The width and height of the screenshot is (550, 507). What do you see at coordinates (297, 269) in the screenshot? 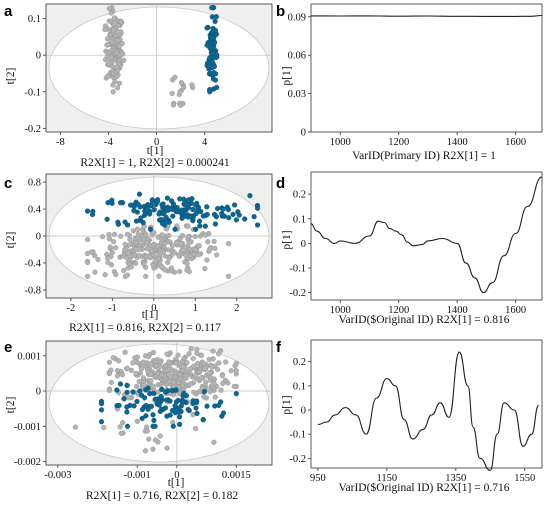
I see `d-ytick-label: -0.1` at bounding box center [297, 269].